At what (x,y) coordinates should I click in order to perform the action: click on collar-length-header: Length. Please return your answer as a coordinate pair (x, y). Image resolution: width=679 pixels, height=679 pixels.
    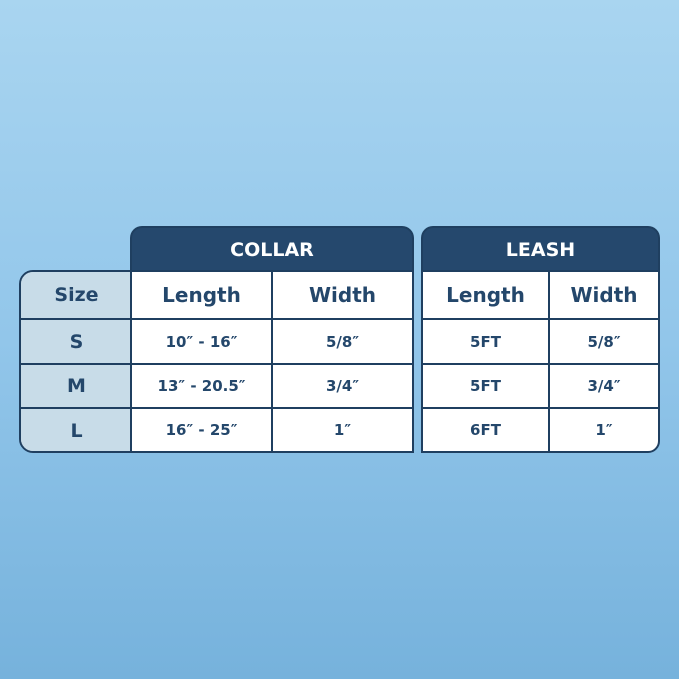
    Looking at the image, I should click on (202, 296).